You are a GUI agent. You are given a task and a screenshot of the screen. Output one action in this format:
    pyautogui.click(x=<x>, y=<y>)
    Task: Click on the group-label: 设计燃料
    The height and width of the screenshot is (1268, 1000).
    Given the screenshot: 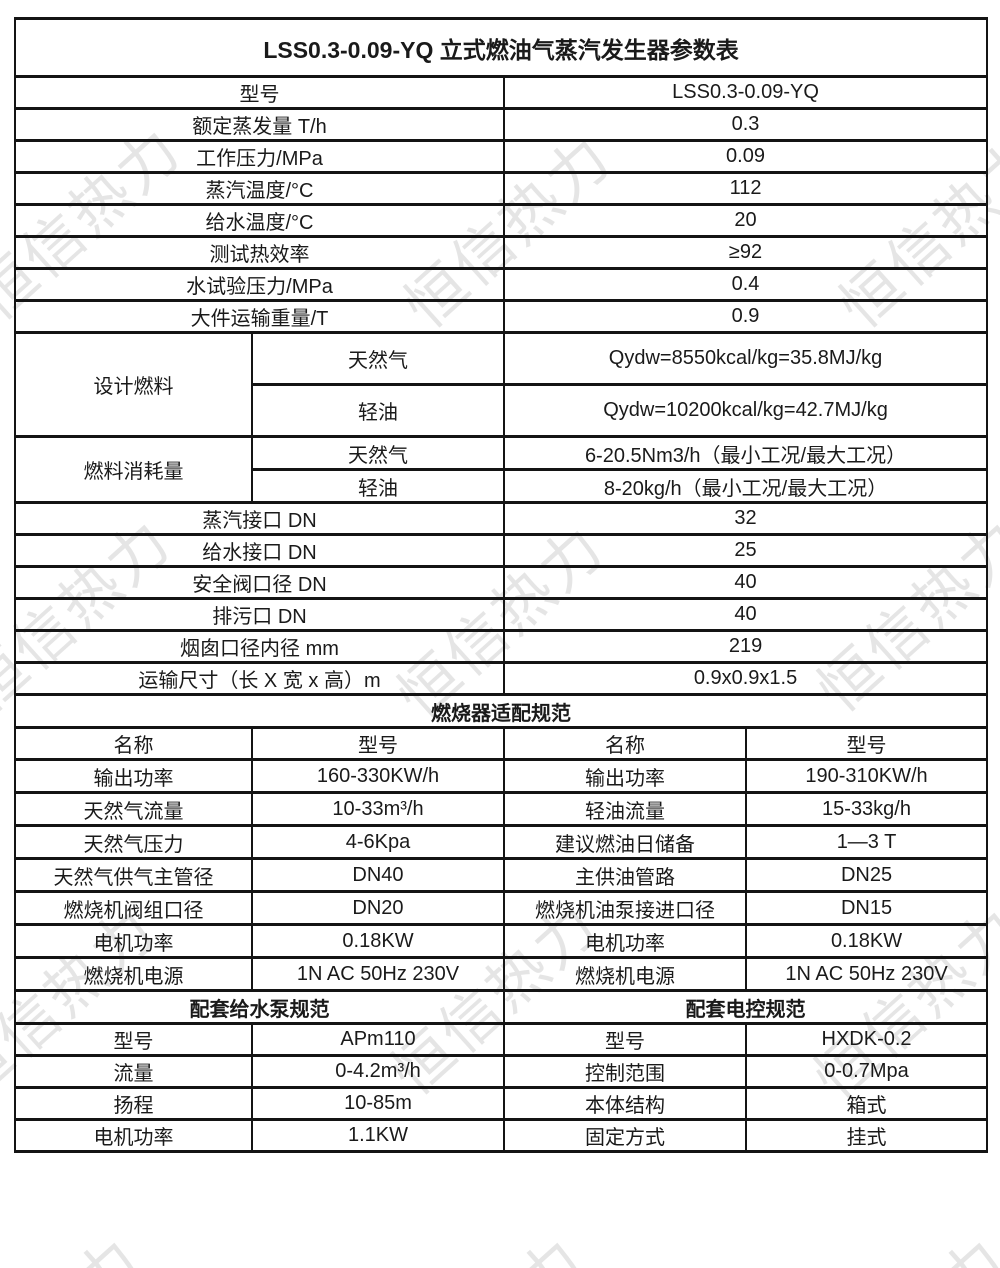 What is the action you would take?
    pyautogui.click(x=133, y=384)
    